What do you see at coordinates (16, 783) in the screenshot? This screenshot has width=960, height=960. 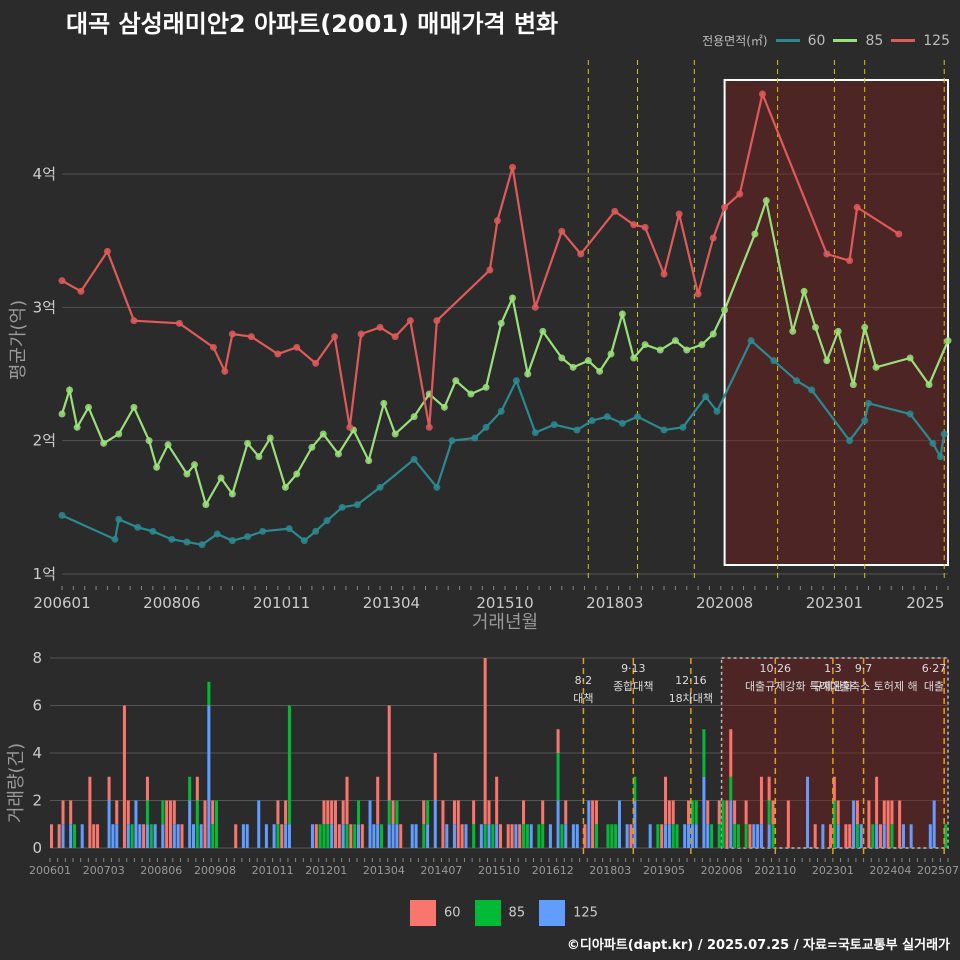 I see `volume-y-title: 거래량(건)` at bounding box center [16, 783].